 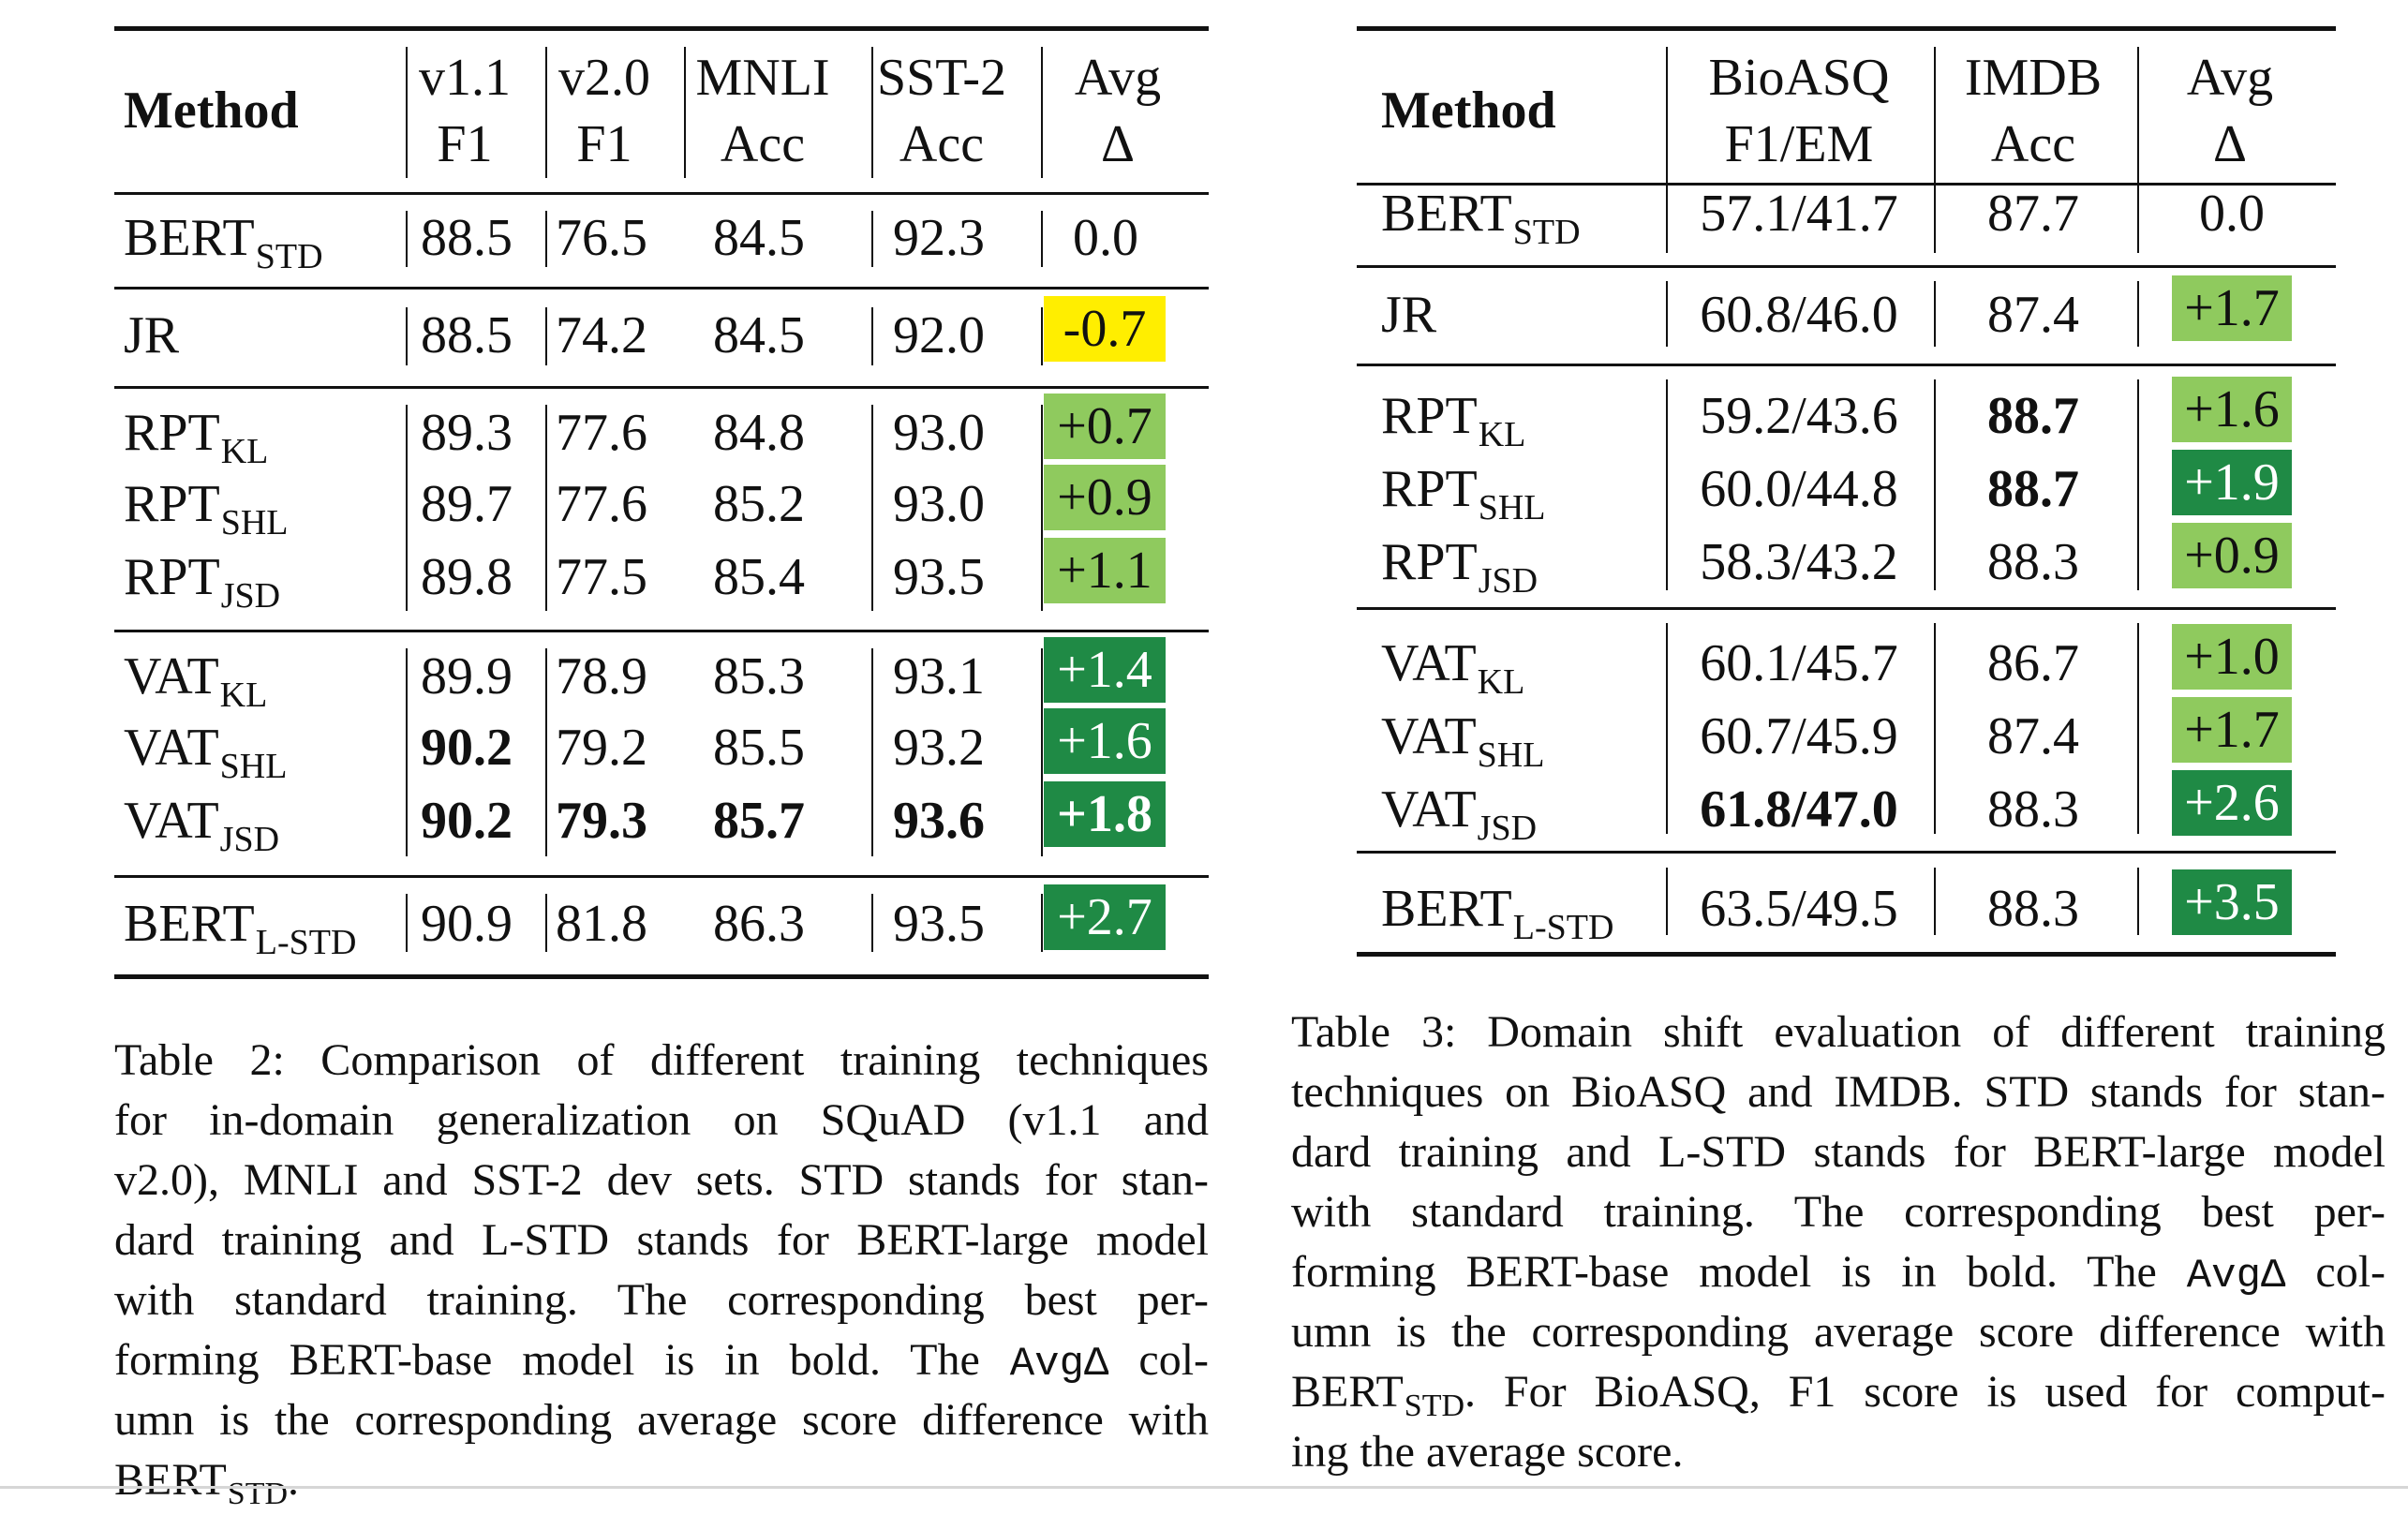 I want to click on t2-row-method: JR, so click(x=152, y=335).